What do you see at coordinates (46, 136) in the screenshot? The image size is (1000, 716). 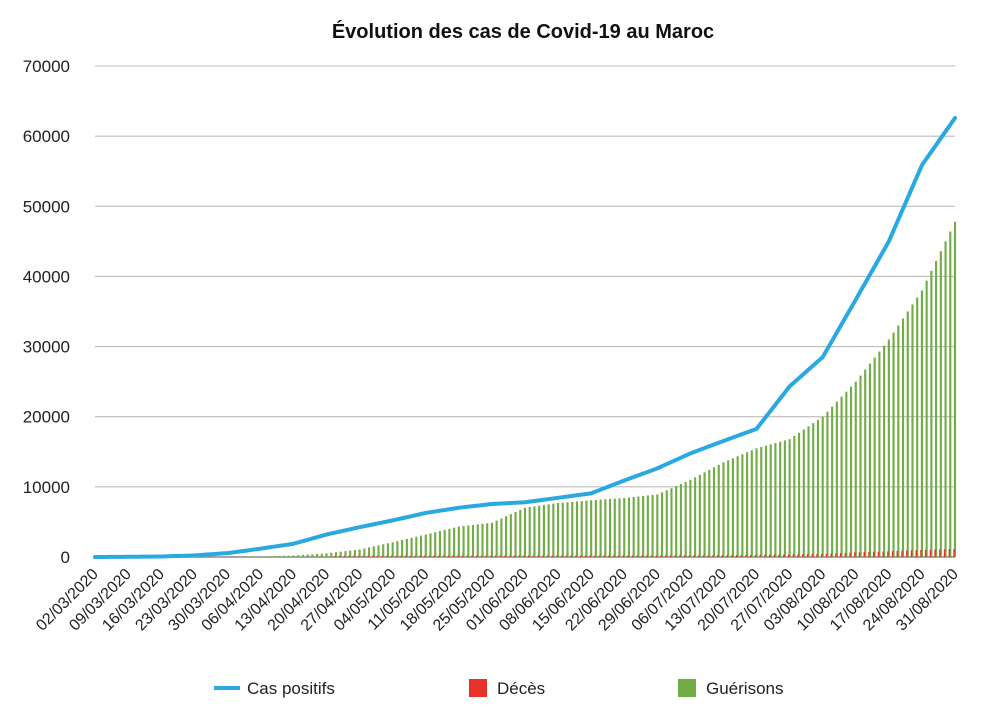 I see `y-tick-label: 60000` at bounding box center [46, 136].